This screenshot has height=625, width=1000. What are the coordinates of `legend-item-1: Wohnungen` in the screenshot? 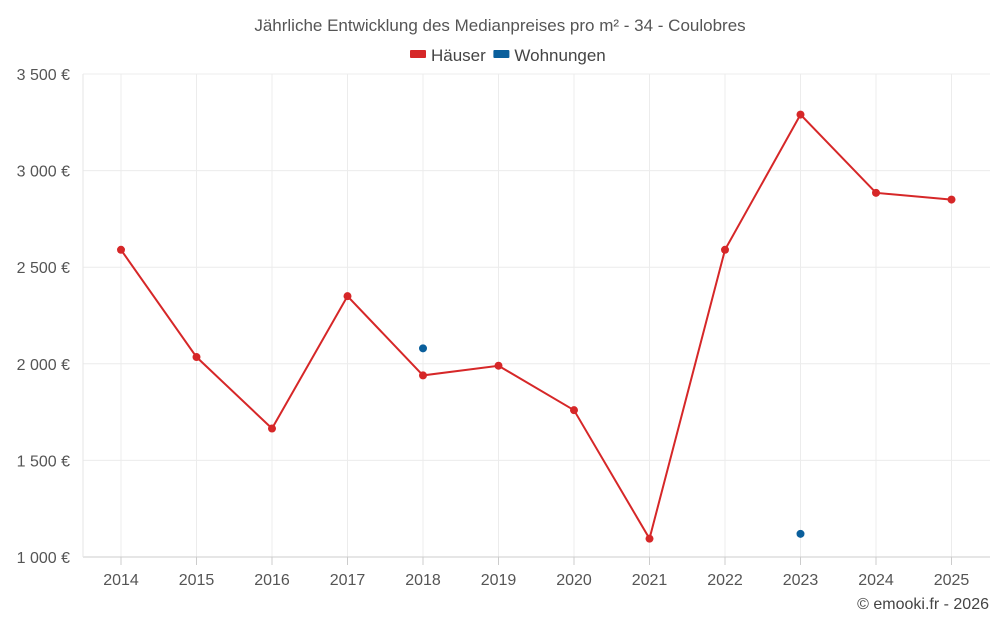 It's located at (549, 55).